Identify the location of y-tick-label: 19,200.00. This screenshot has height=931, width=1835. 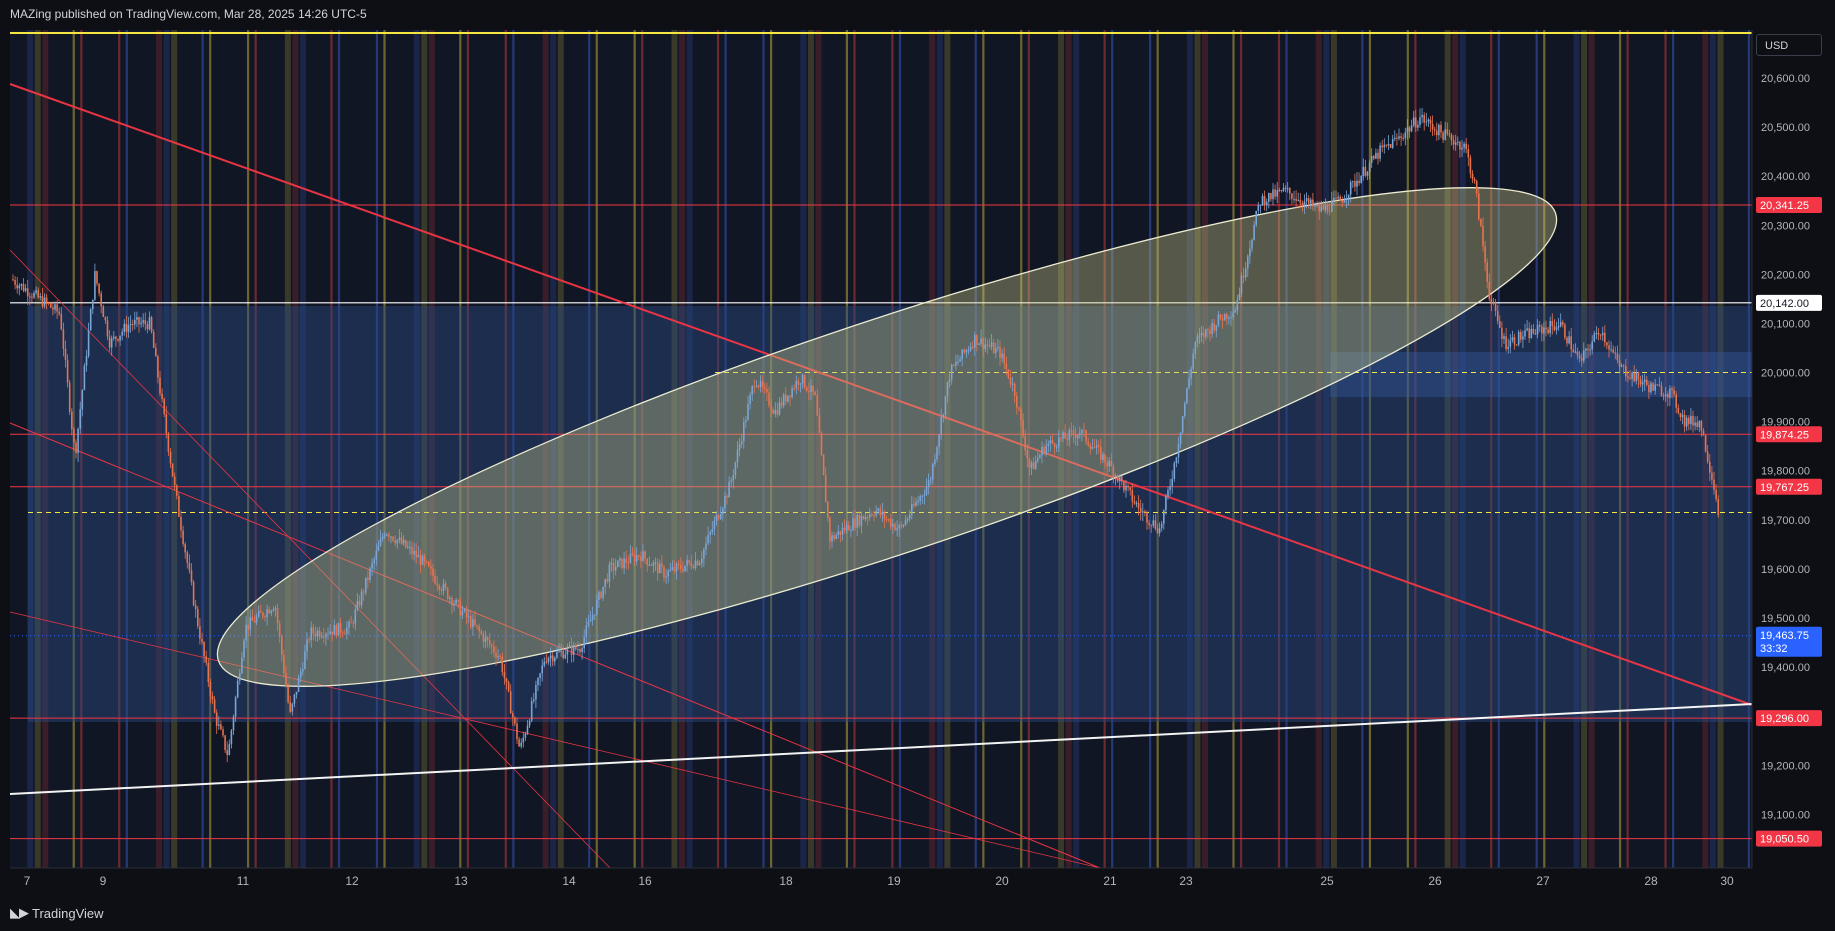
(1785, 766).